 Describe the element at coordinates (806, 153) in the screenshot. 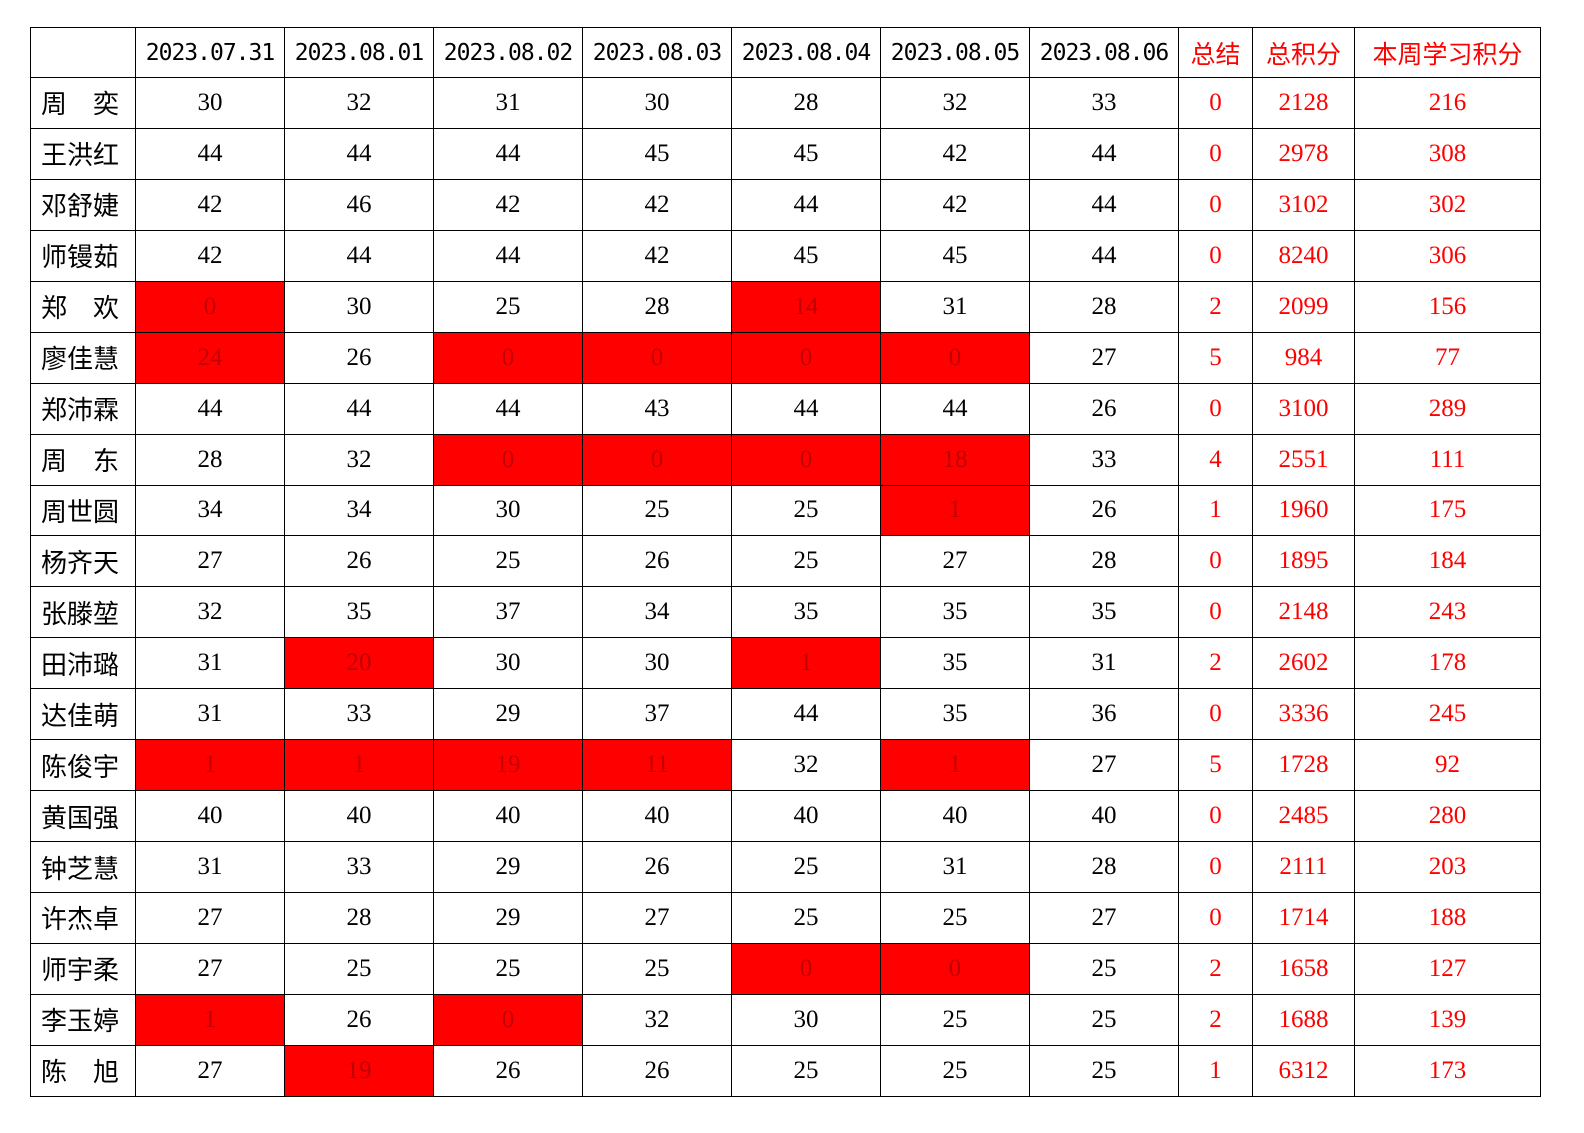

I see `score-cell: 45` at that location.